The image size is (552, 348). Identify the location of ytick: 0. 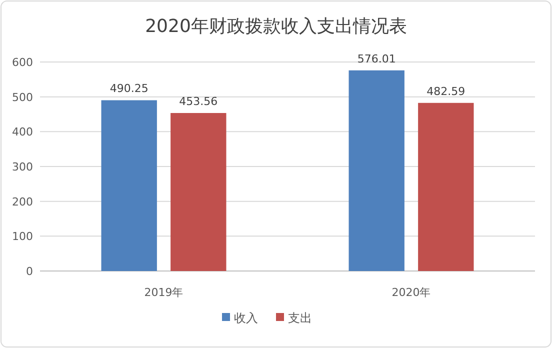
(29, 271).